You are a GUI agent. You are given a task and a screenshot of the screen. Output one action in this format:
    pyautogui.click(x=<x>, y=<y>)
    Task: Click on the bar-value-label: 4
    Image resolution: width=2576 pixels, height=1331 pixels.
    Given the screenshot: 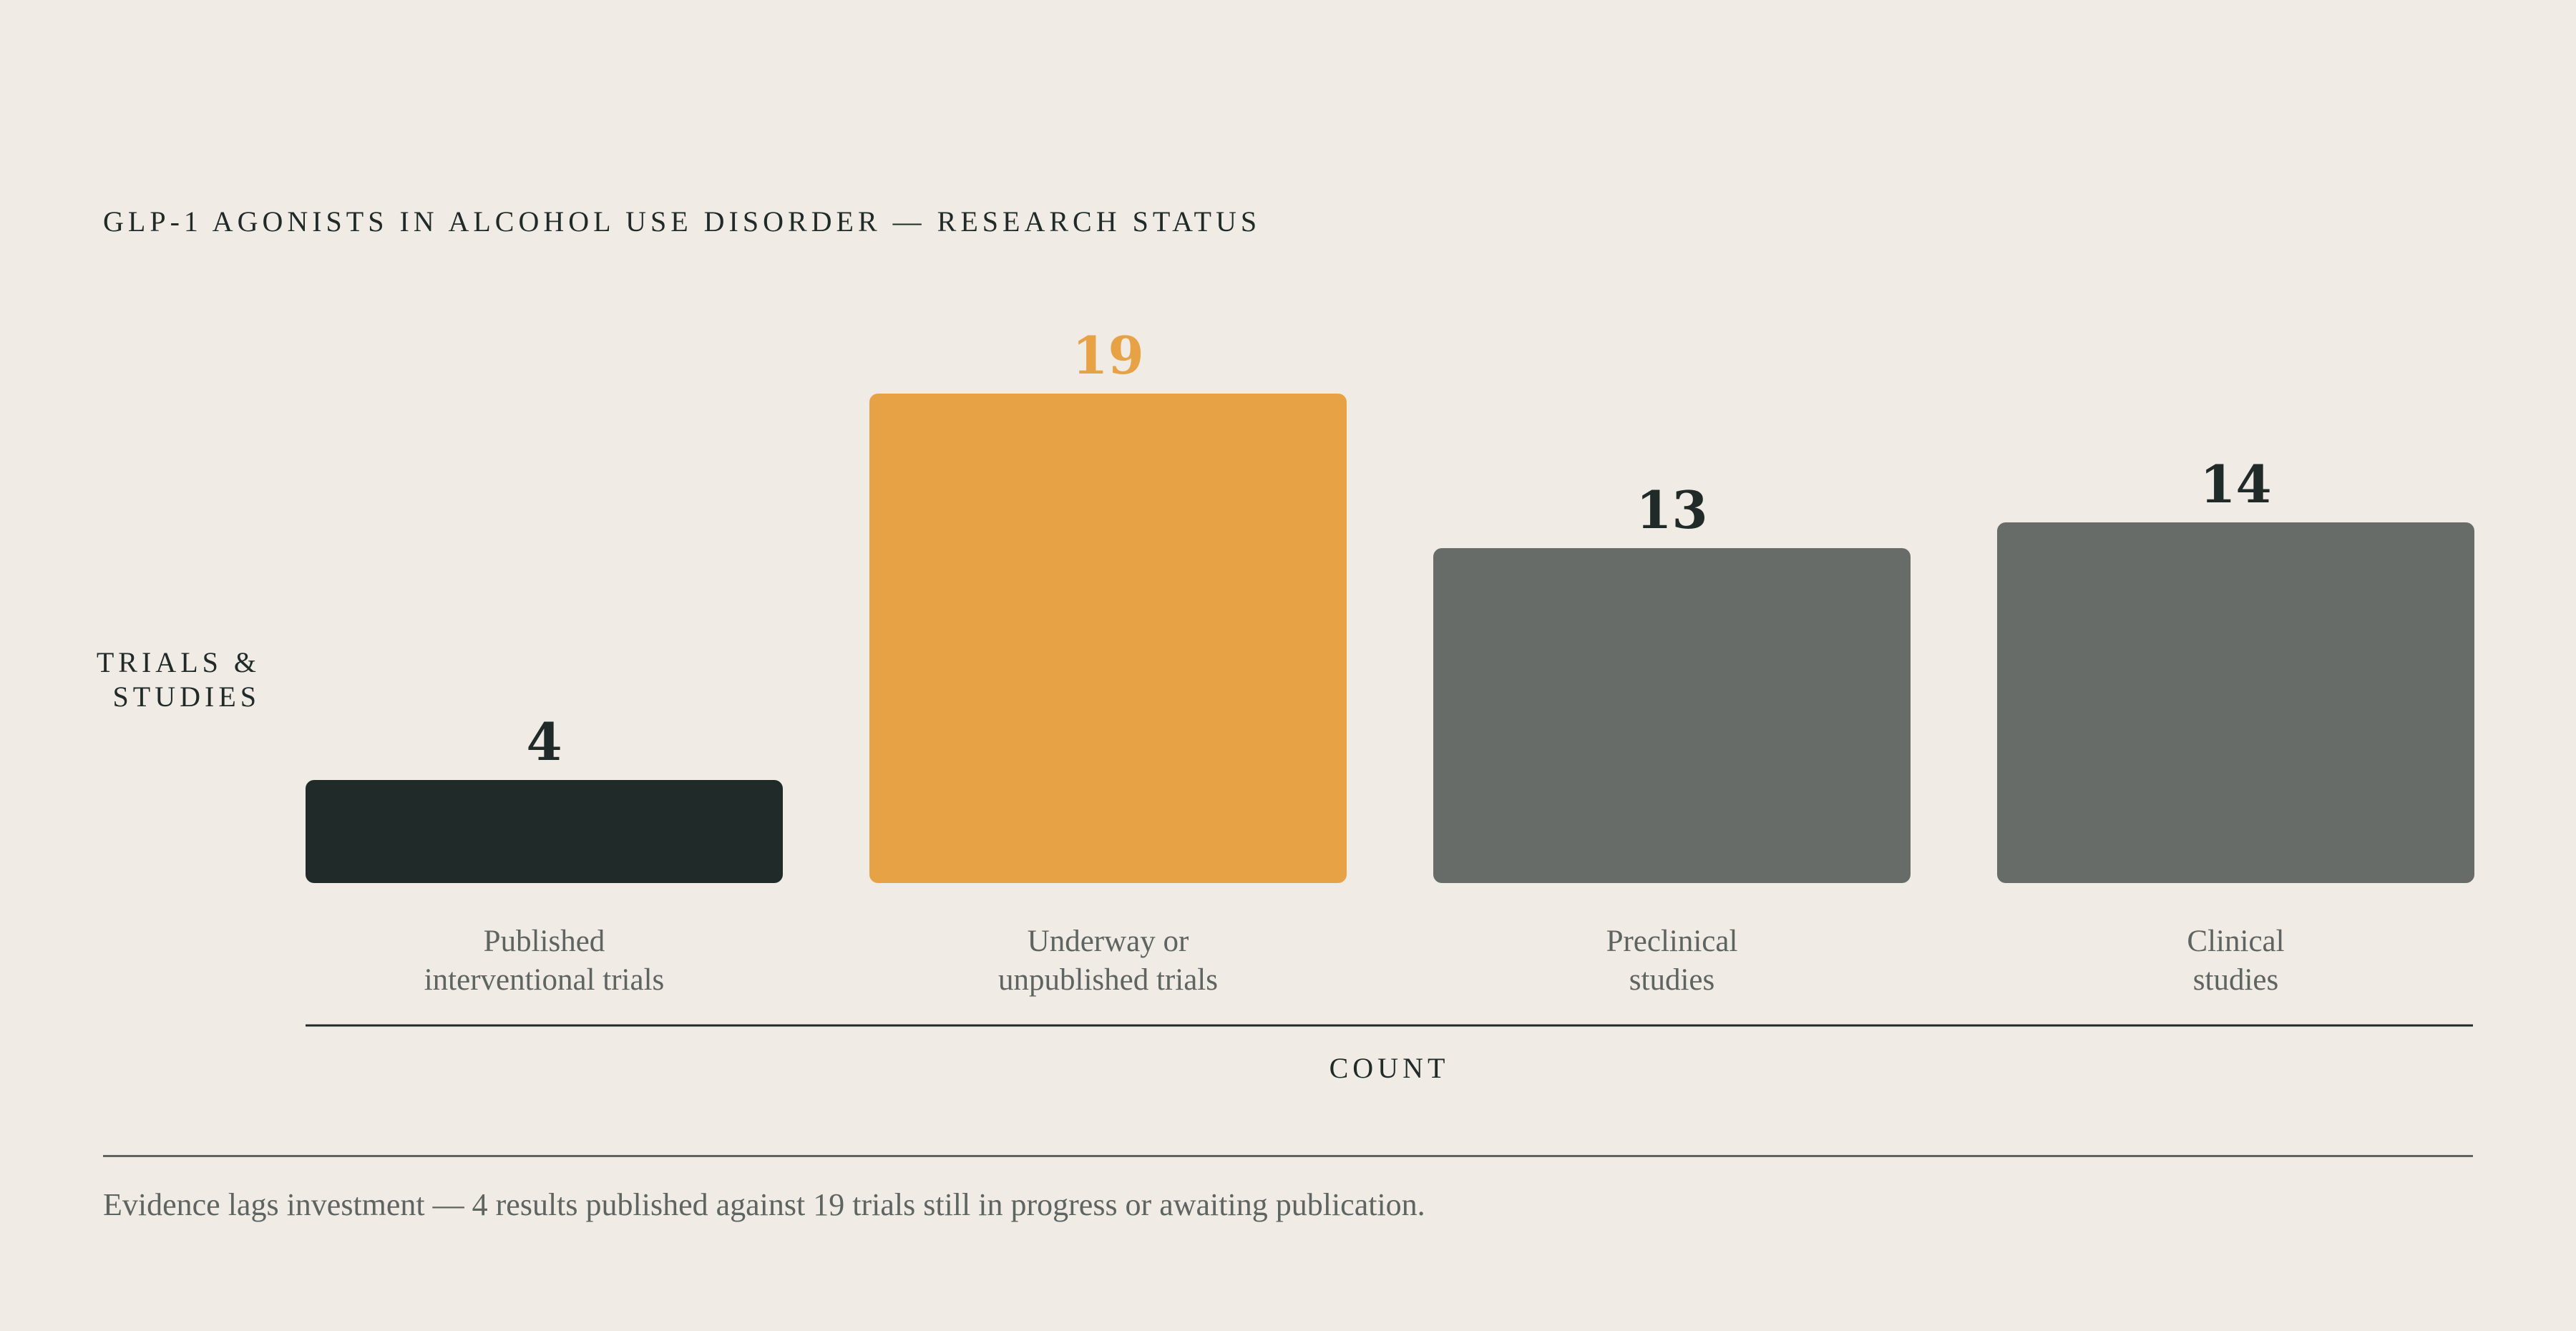 What is the action you would take?
    pyautogui.click(x=544, y=741)
    